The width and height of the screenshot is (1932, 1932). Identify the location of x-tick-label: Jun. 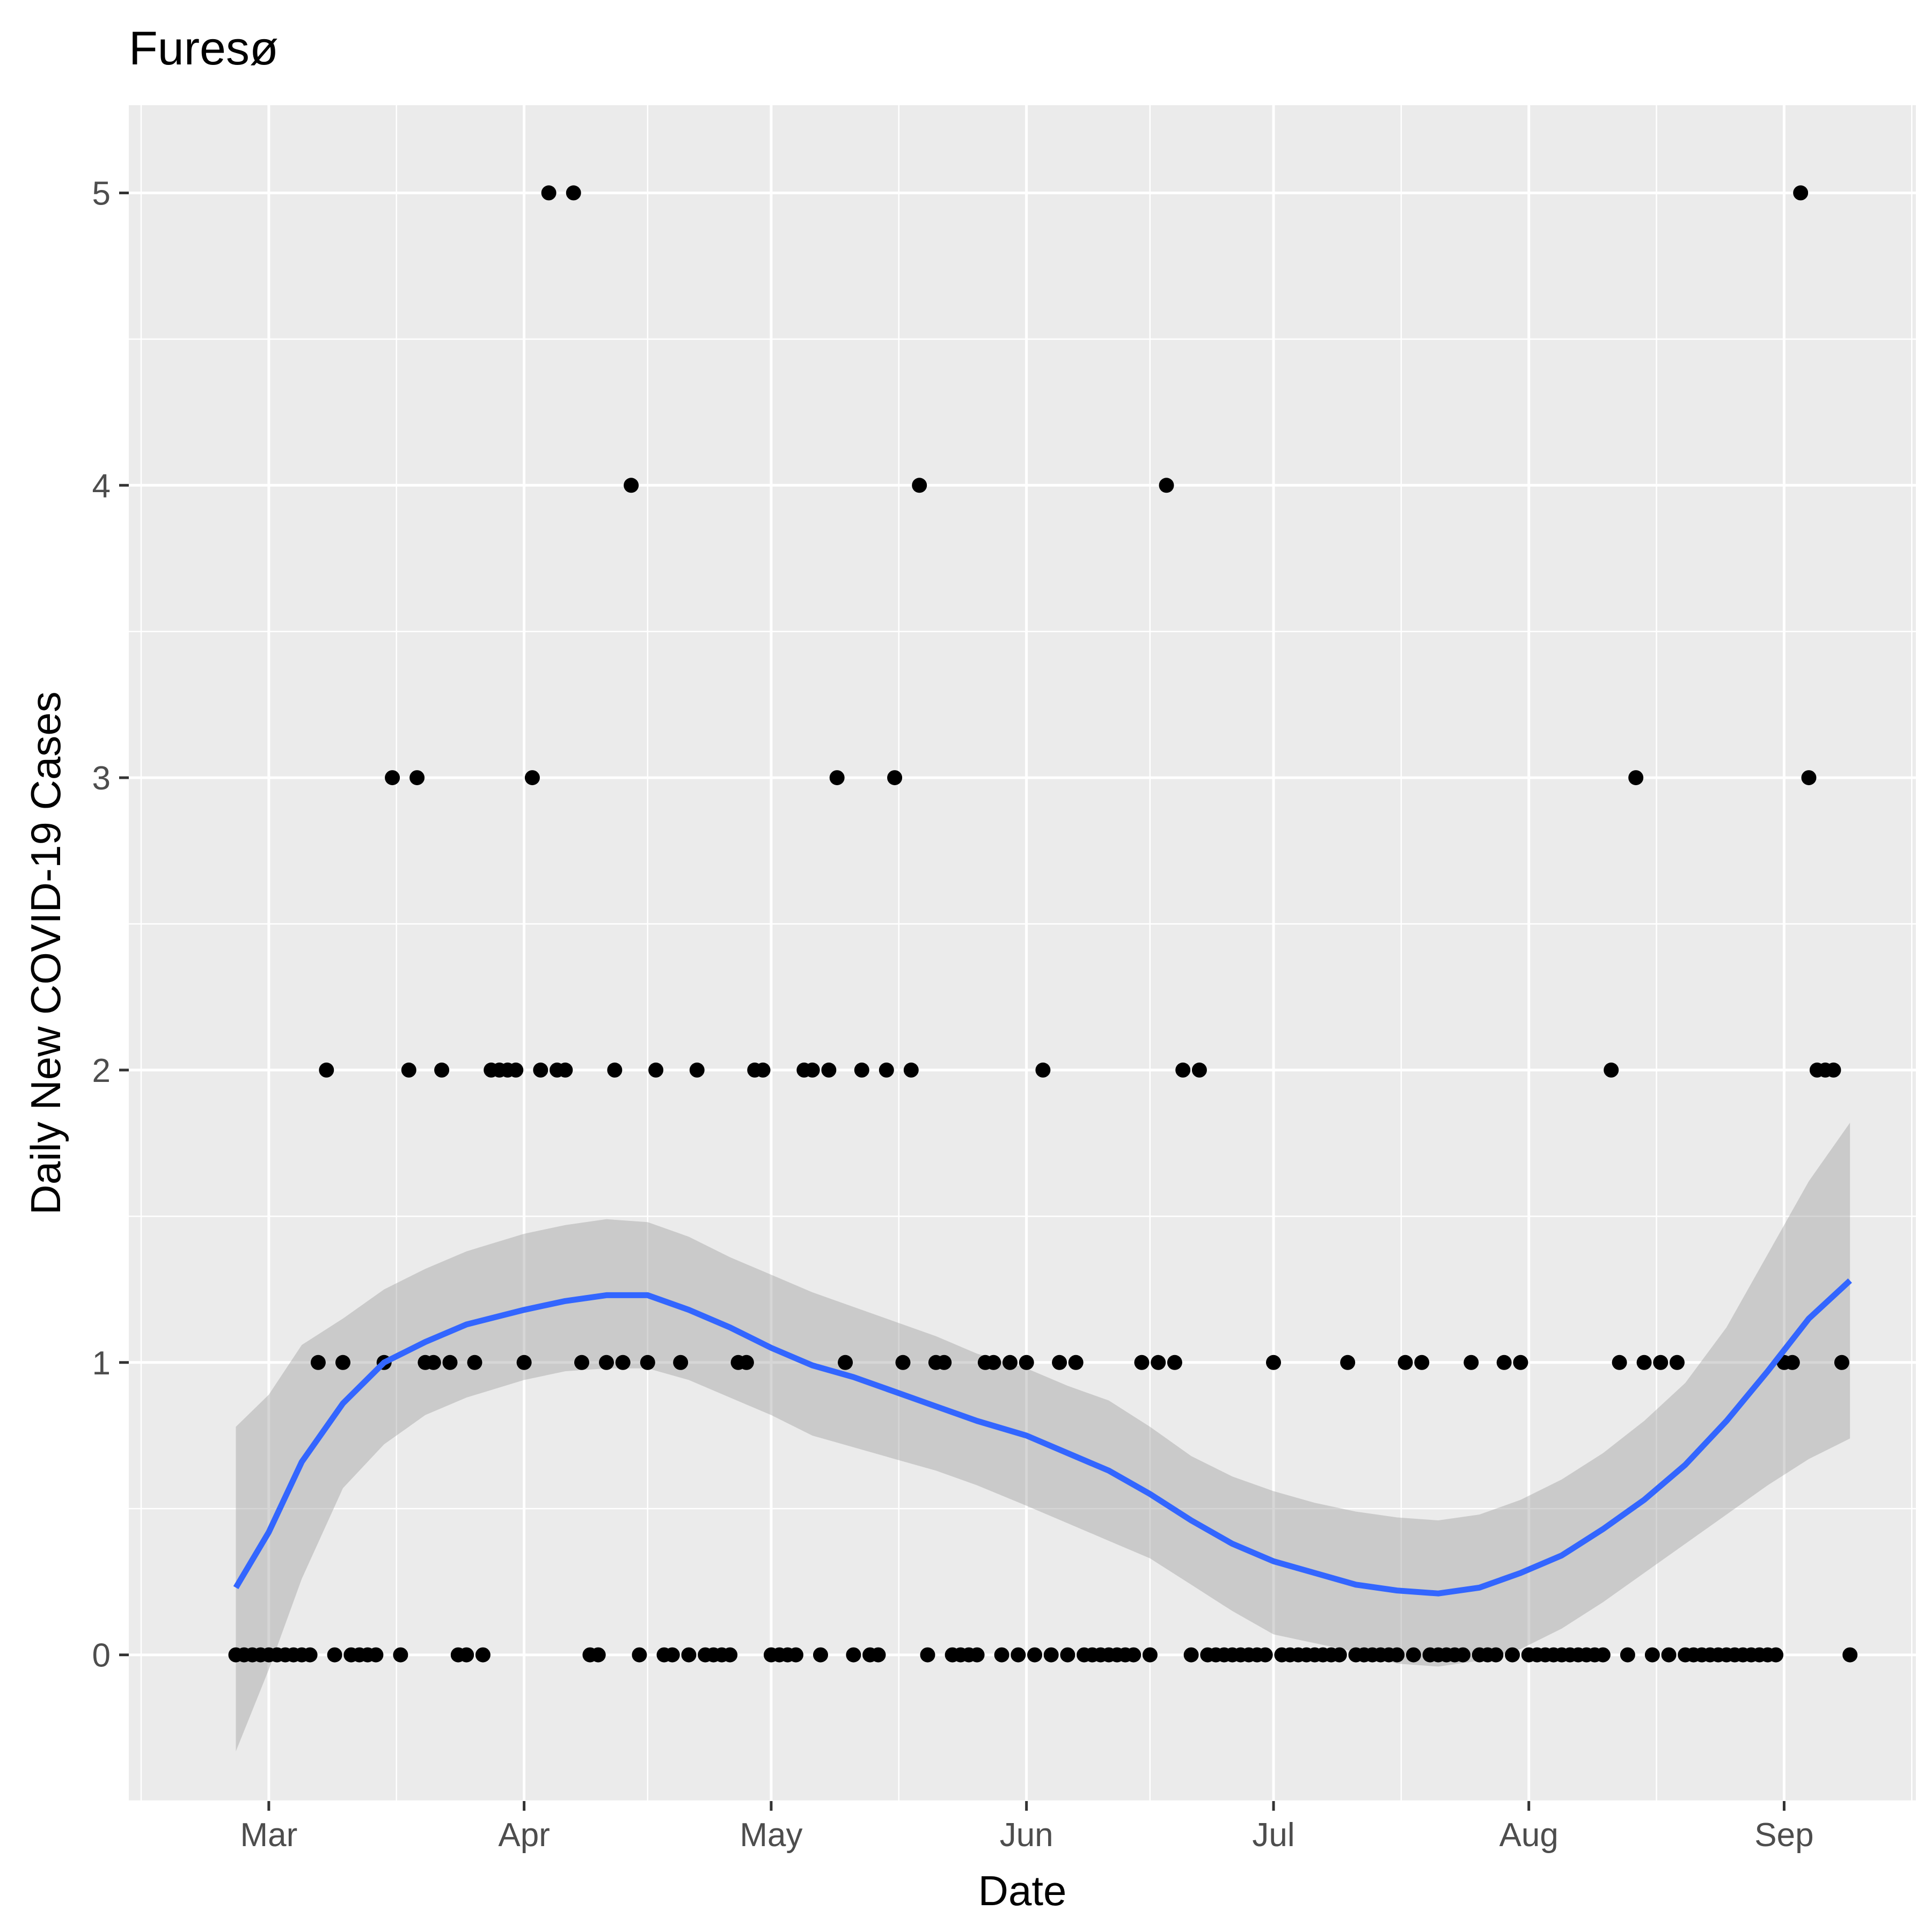
(1026, 1835).